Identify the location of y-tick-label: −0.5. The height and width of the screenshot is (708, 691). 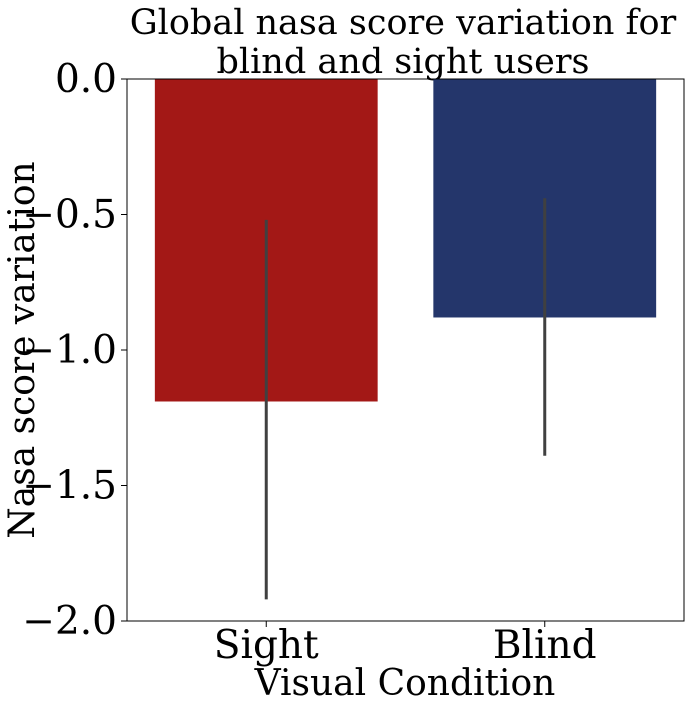
(69, 215).